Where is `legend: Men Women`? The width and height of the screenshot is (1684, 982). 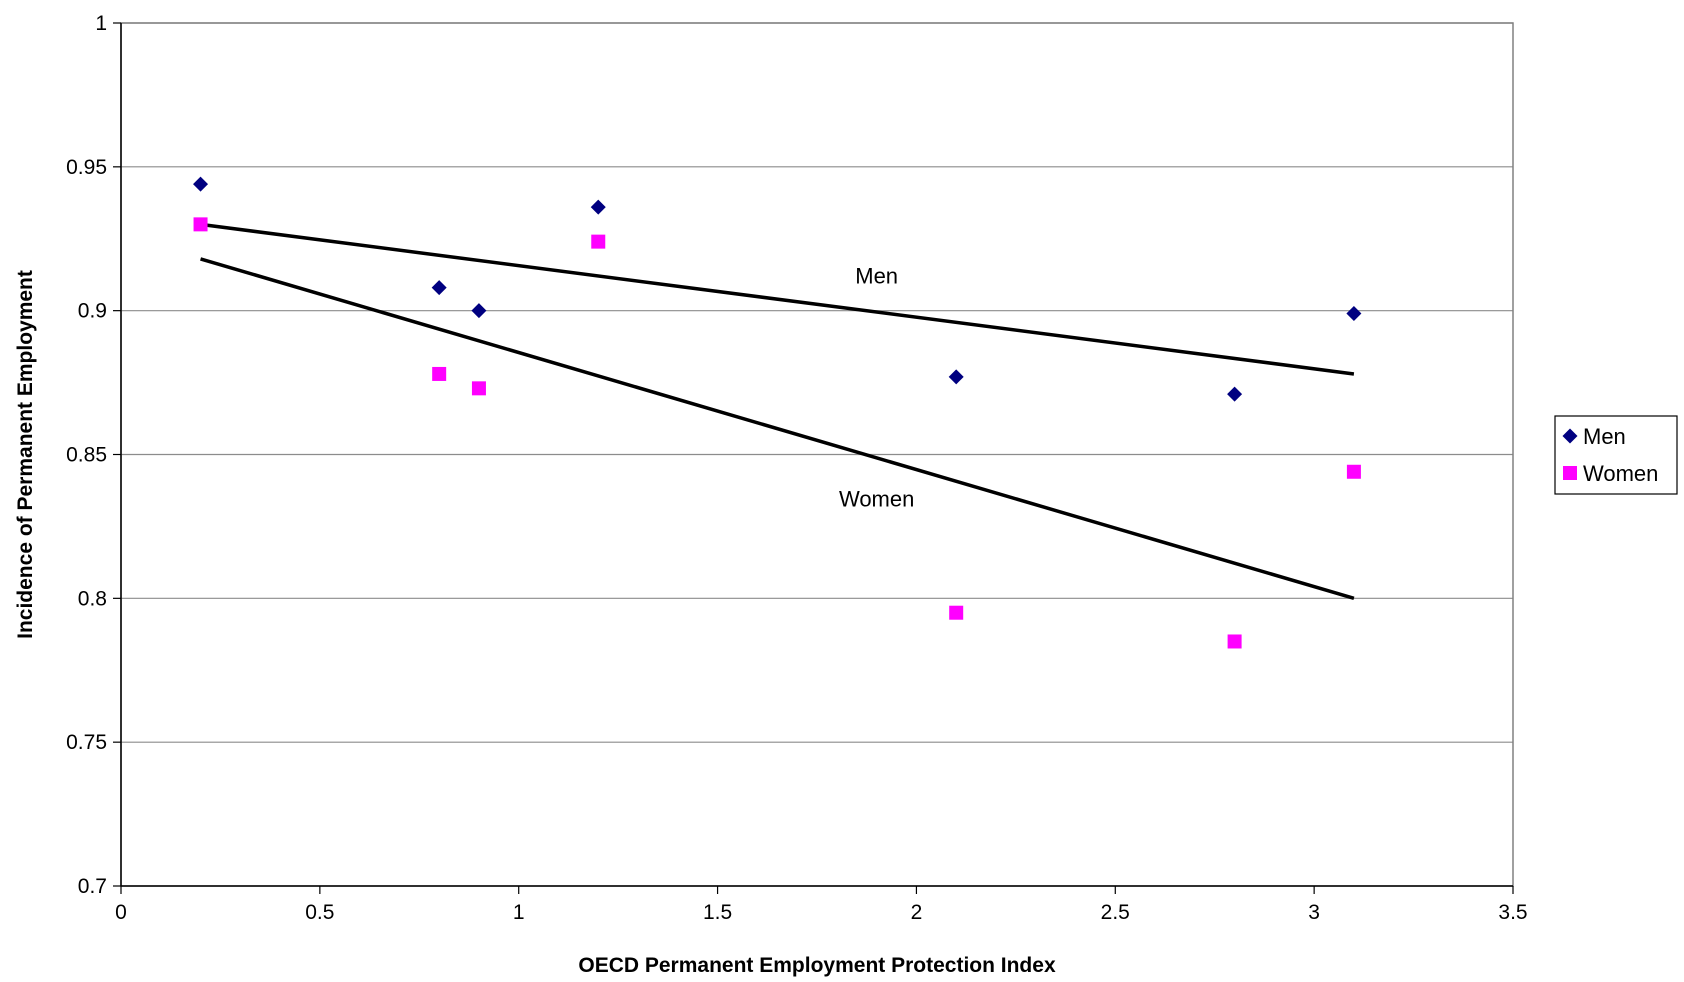
legend: Men Women is located at coordinates (1616, 455).